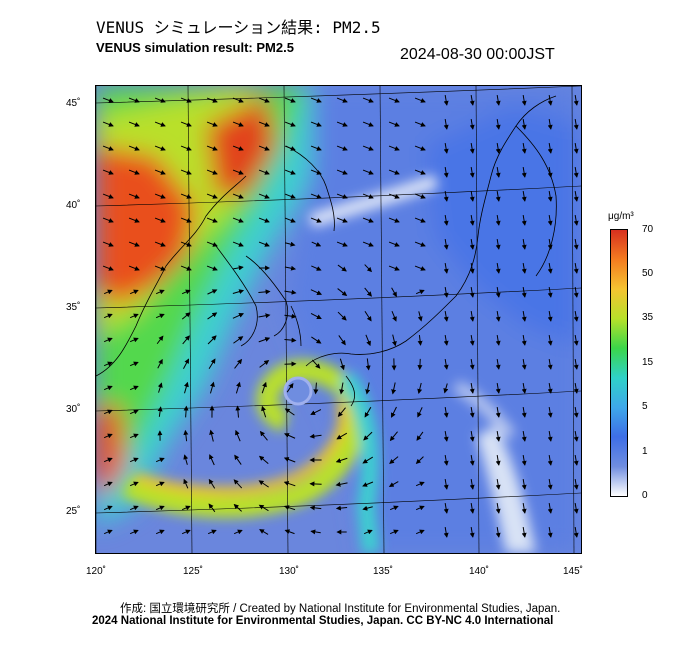 This screenshot has height=649, width=700. Describe the element at coordinates (573, 571) in the screenshot. I see `lon-tick-145: 145˚` at that location.